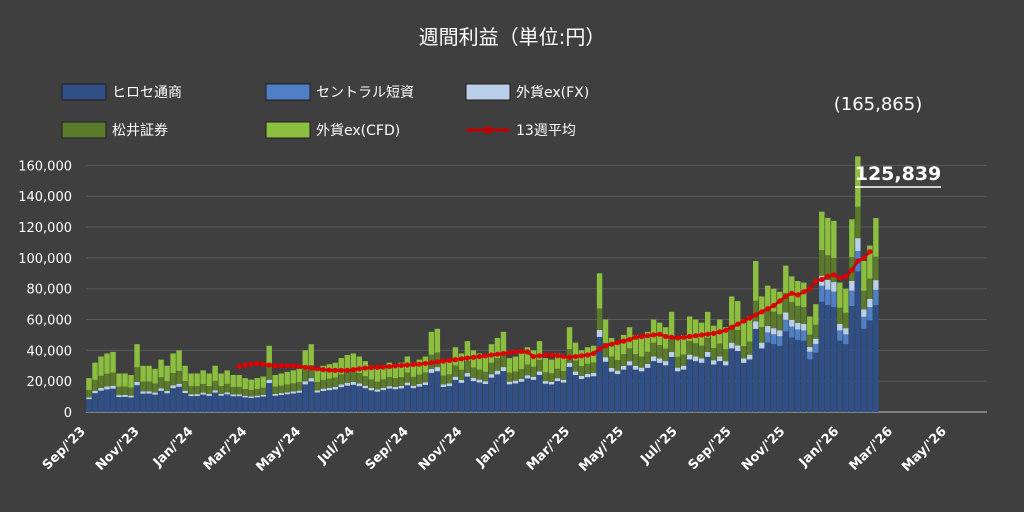 The height and width of the screenshot is (512, 1024). I want to click on legend: ヒロセ通商 セントラル短資 外貨ex(FX) 松井証券 外貨ex(CFD) 13週平均, so click(325, 111).